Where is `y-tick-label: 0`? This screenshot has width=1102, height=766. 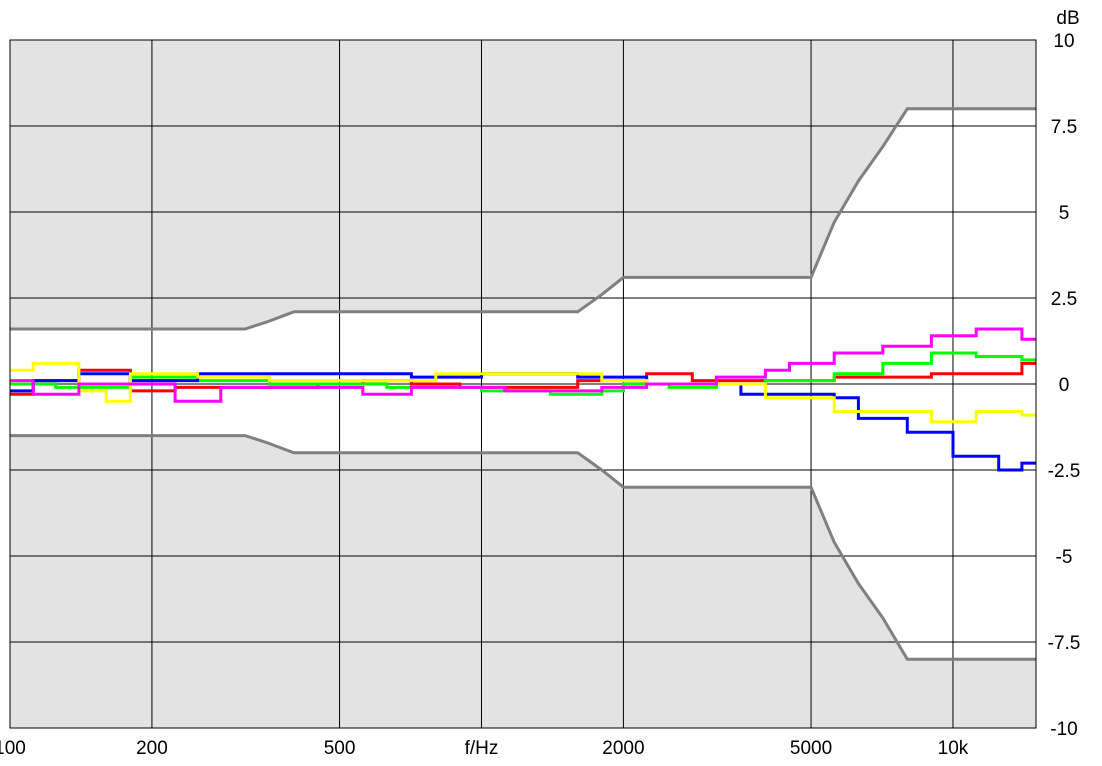
y-tick-label: 0 is located at coordinates (1064, 385).